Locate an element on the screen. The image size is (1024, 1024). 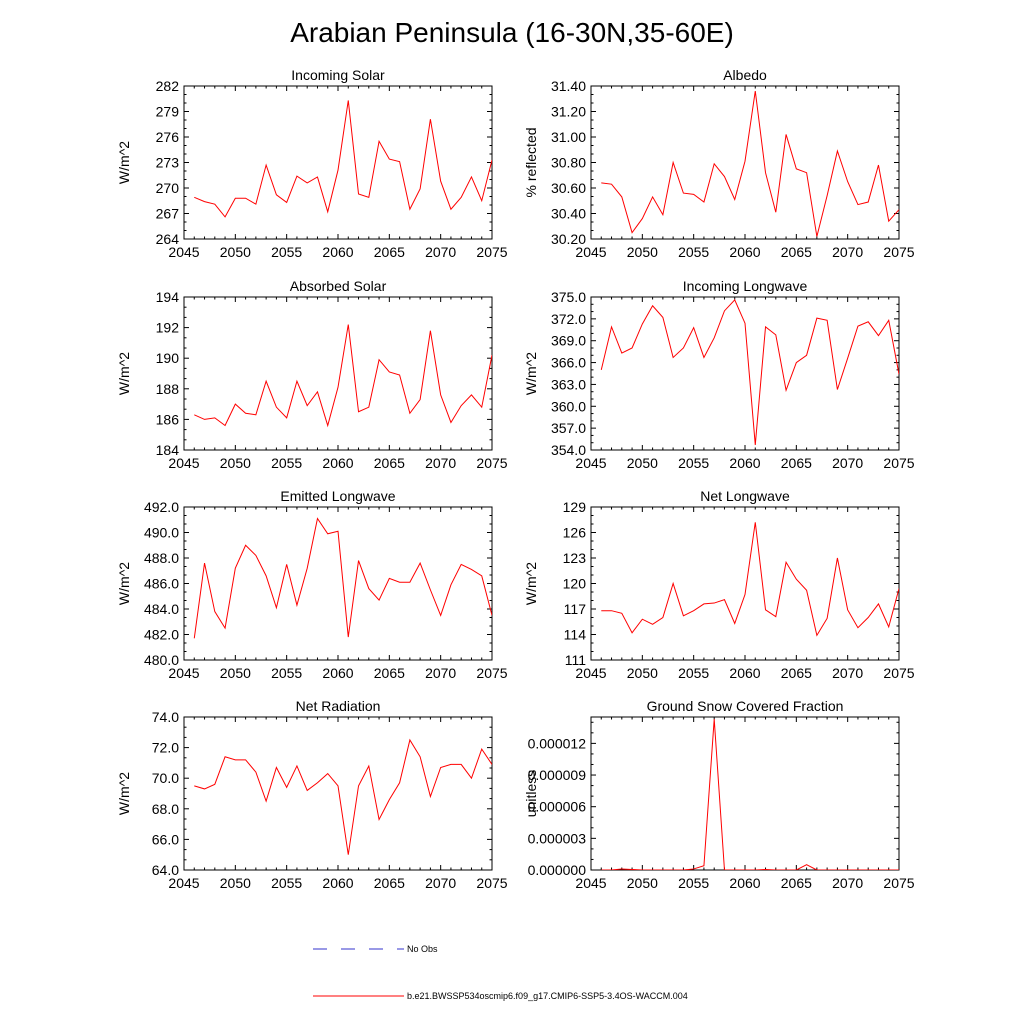
y-tick-label: 270 is located at coordinates (168, 188).